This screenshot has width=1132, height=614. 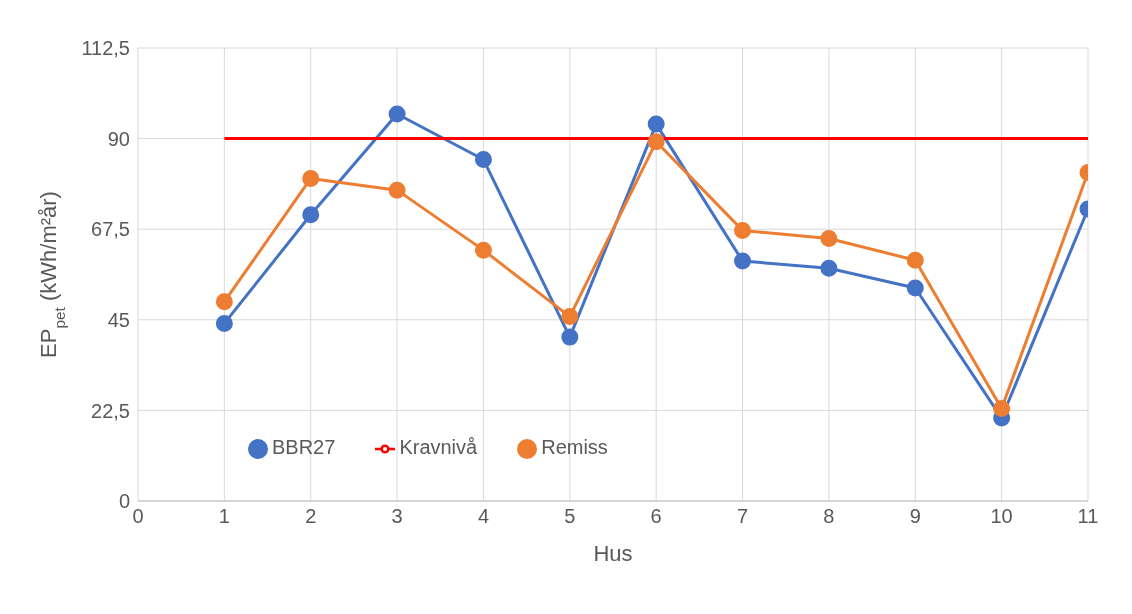 I want to click on legend-label: Remiss, so click(x=574, y=447).